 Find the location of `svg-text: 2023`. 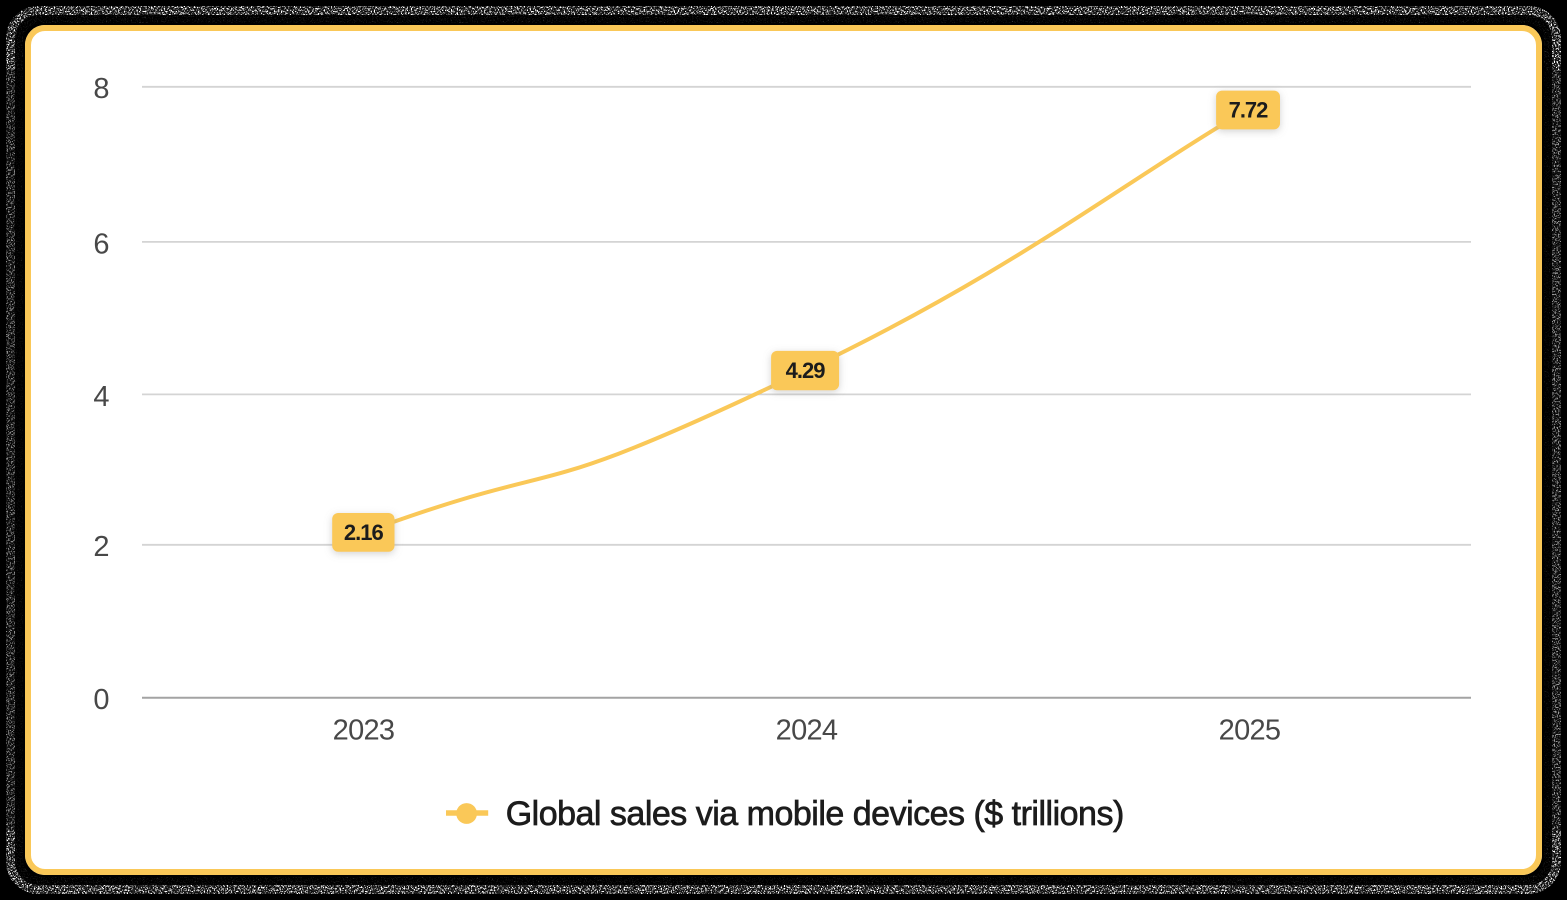

svg-text: 2023 is located at coordinates (364, 730).